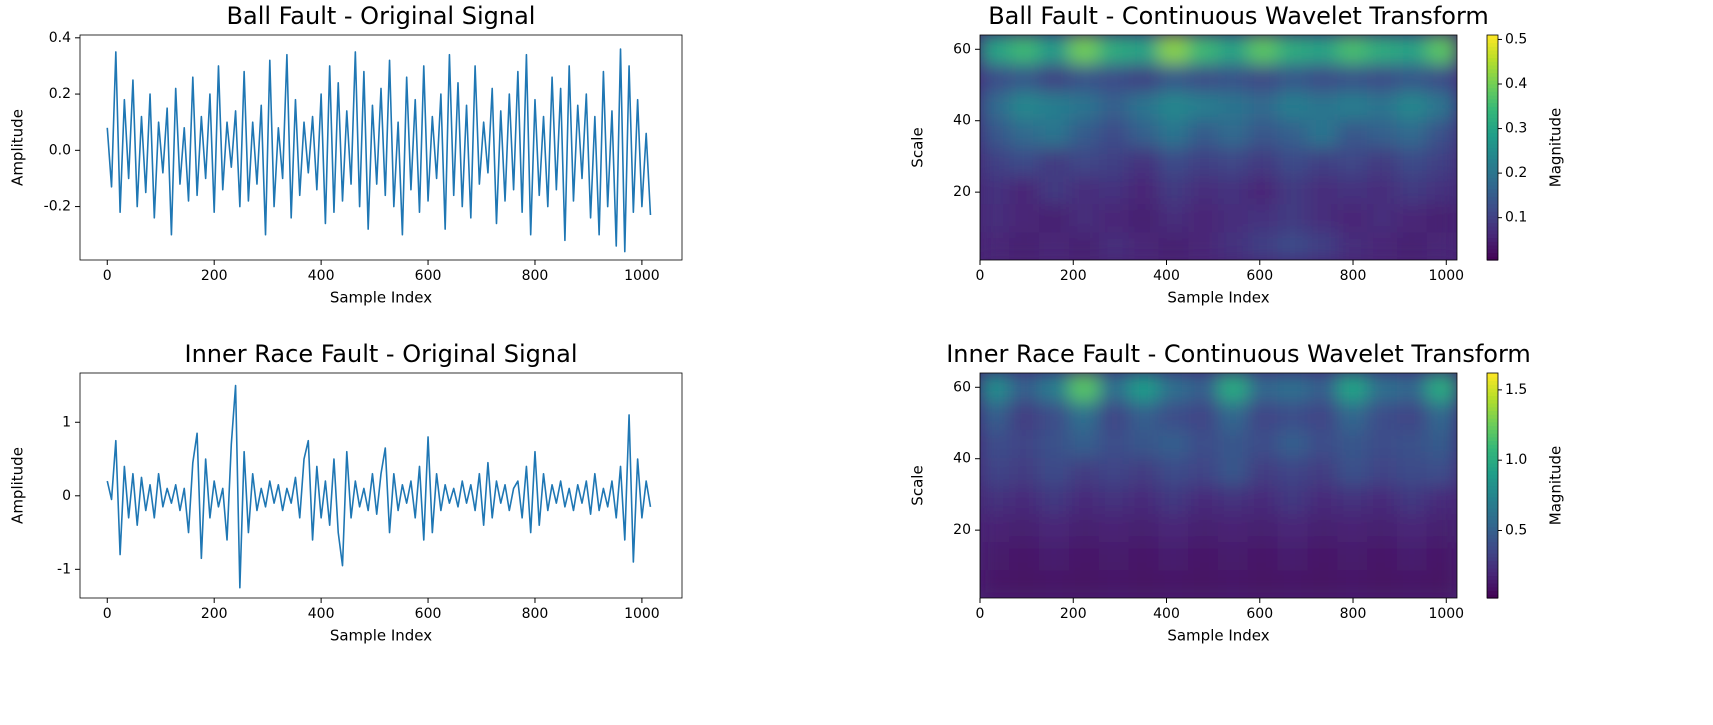 The width and height of the screenshot is (1713, 725). I want to click on heatmap, so click(1218, 147).